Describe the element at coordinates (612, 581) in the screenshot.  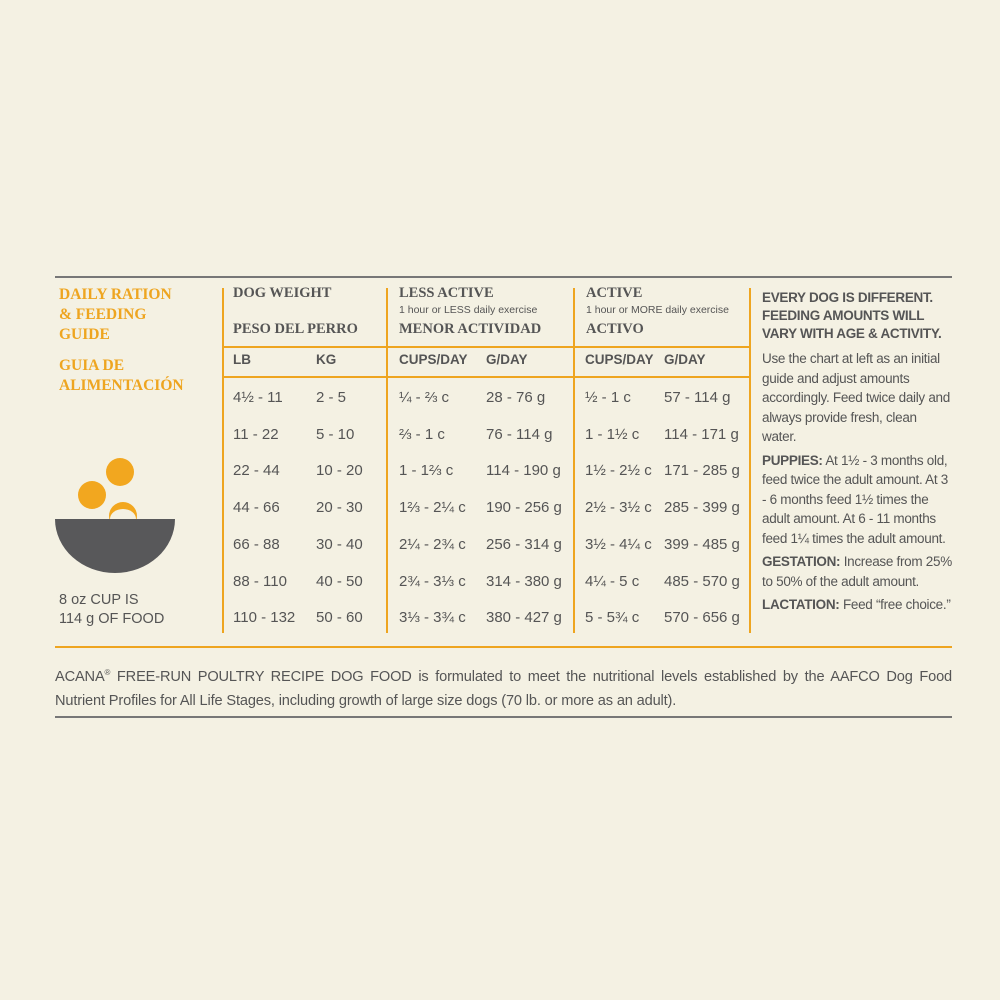
I see `table-cell: 4¼ - 5 c` at that location.